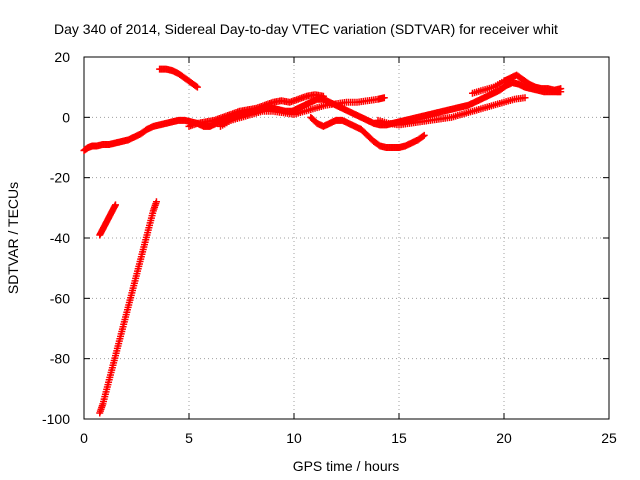 The width and height of the screenshot is (640, 480). Describe the element at coordinates (60, 238) in the screenshot. I see `y-tick-label: -40` at that location.